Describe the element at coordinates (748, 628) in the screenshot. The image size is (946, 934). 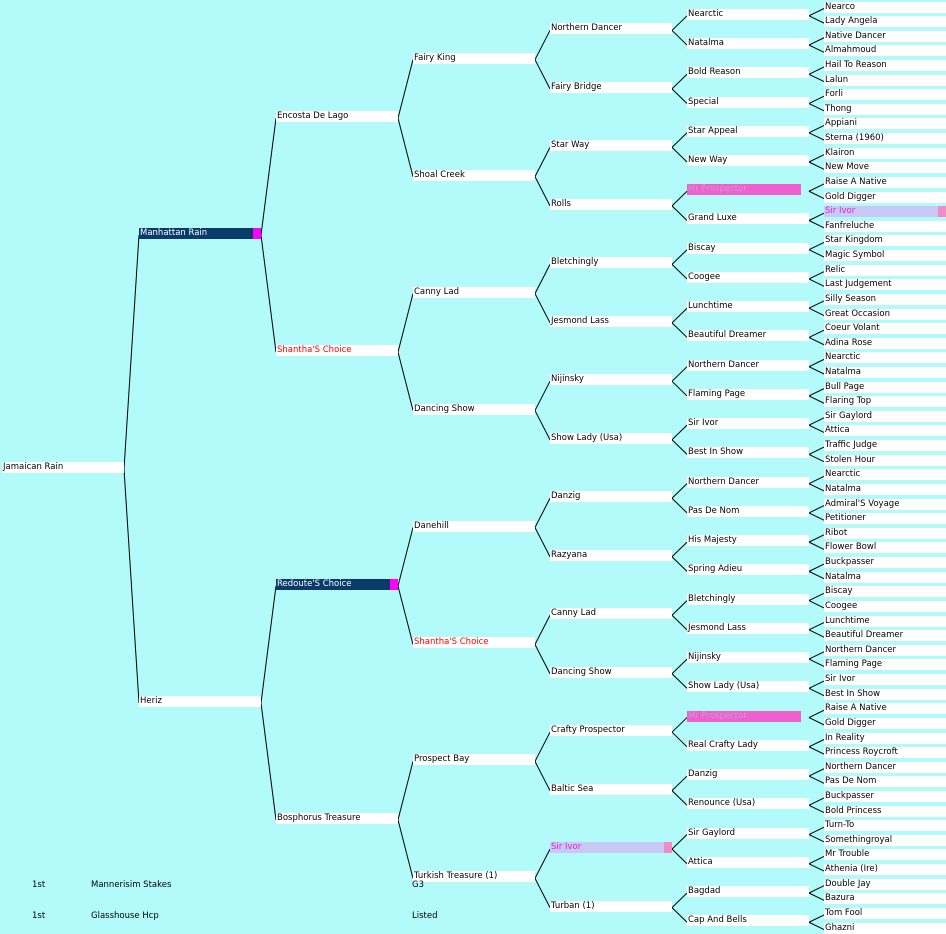
I see `pedigree-horse-g5: Jesmond Lass` at that location.